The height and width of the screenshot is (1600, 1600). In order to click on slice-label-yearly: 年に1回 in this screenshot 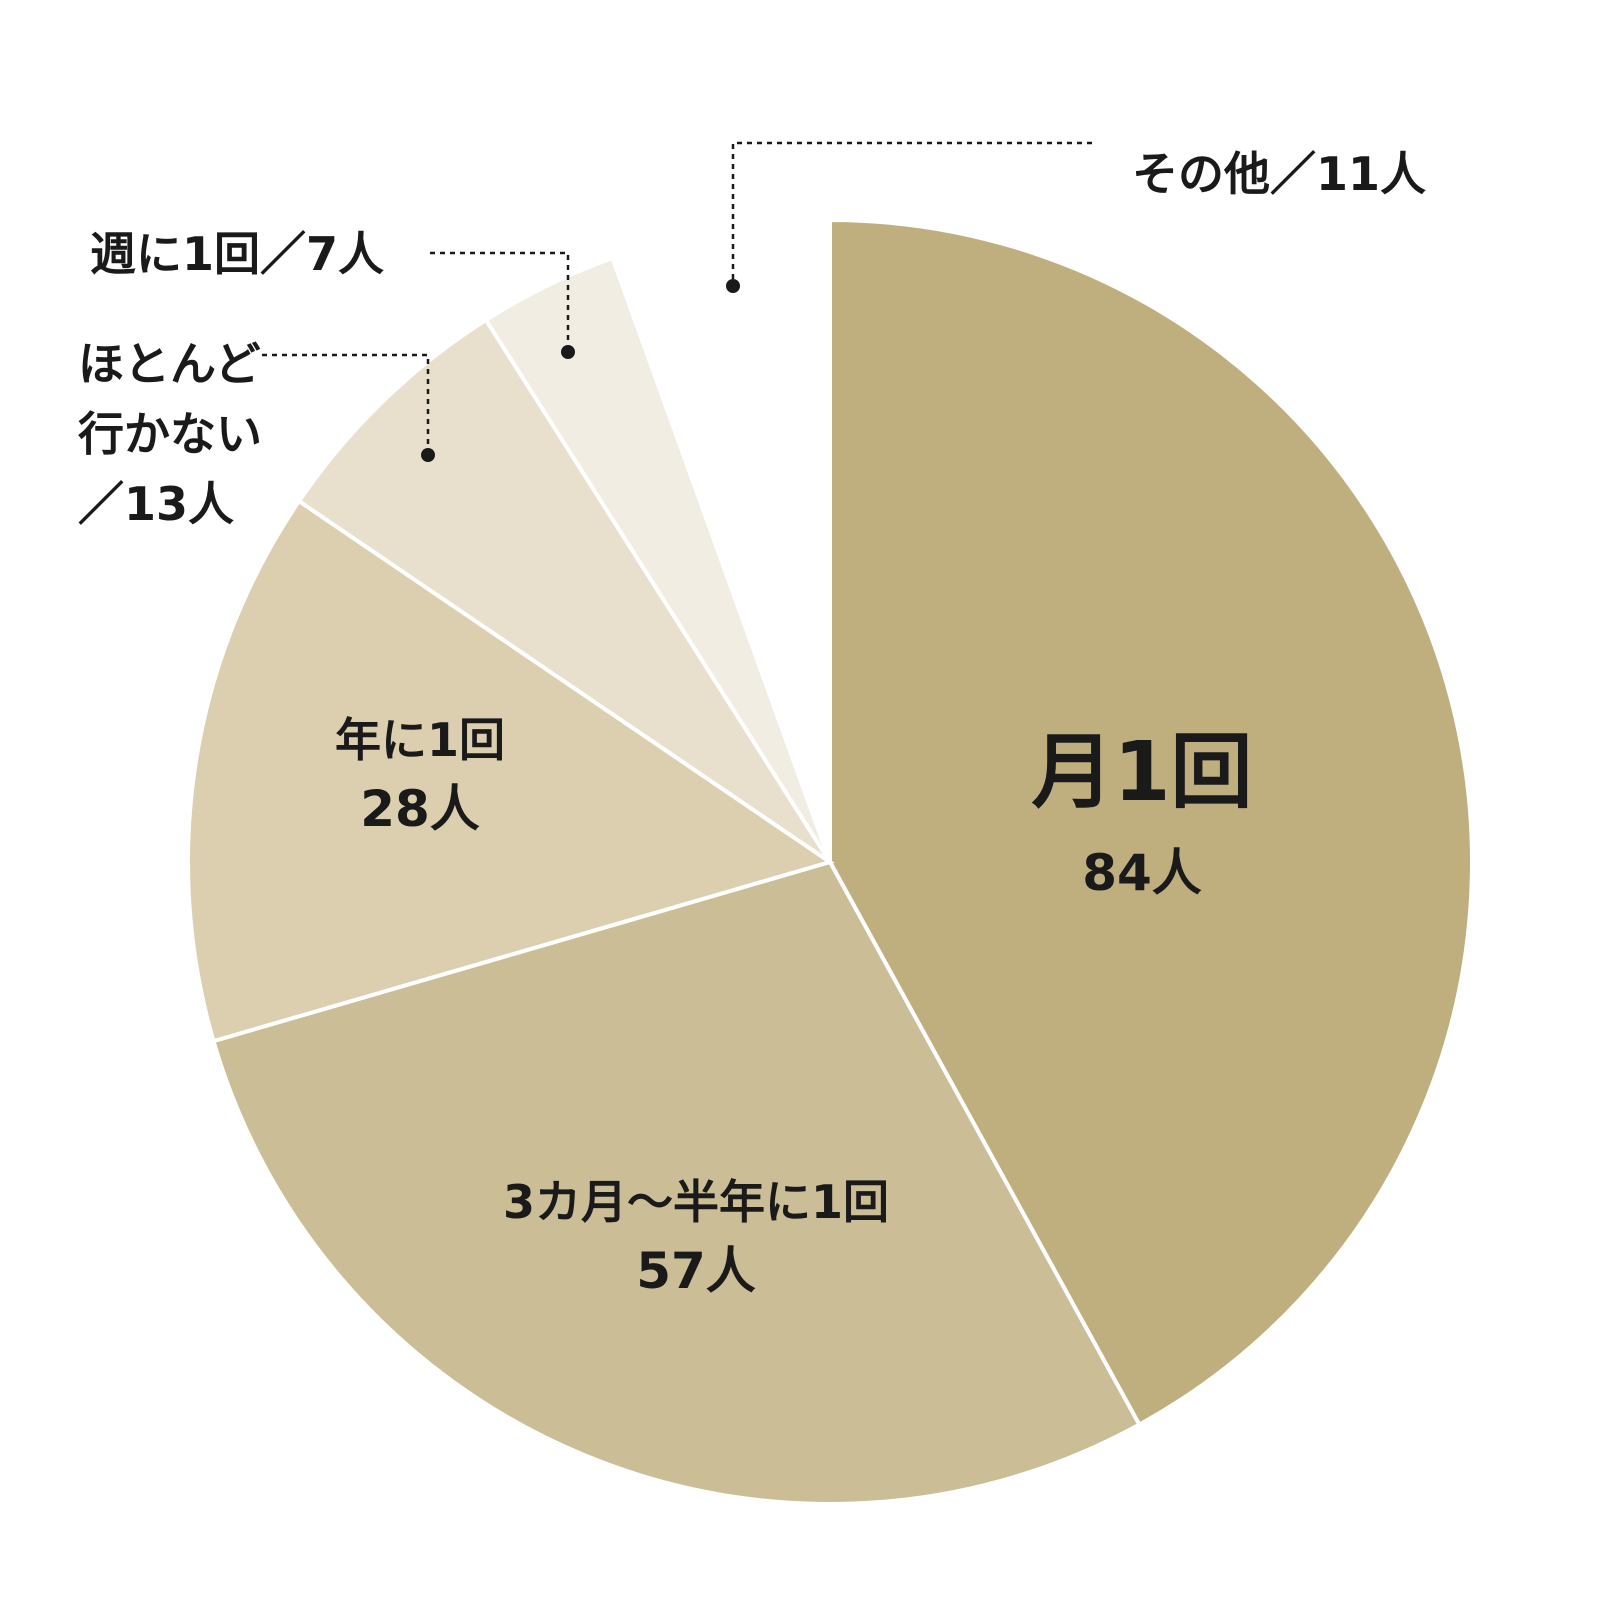, I will do `click(420, 740)`.